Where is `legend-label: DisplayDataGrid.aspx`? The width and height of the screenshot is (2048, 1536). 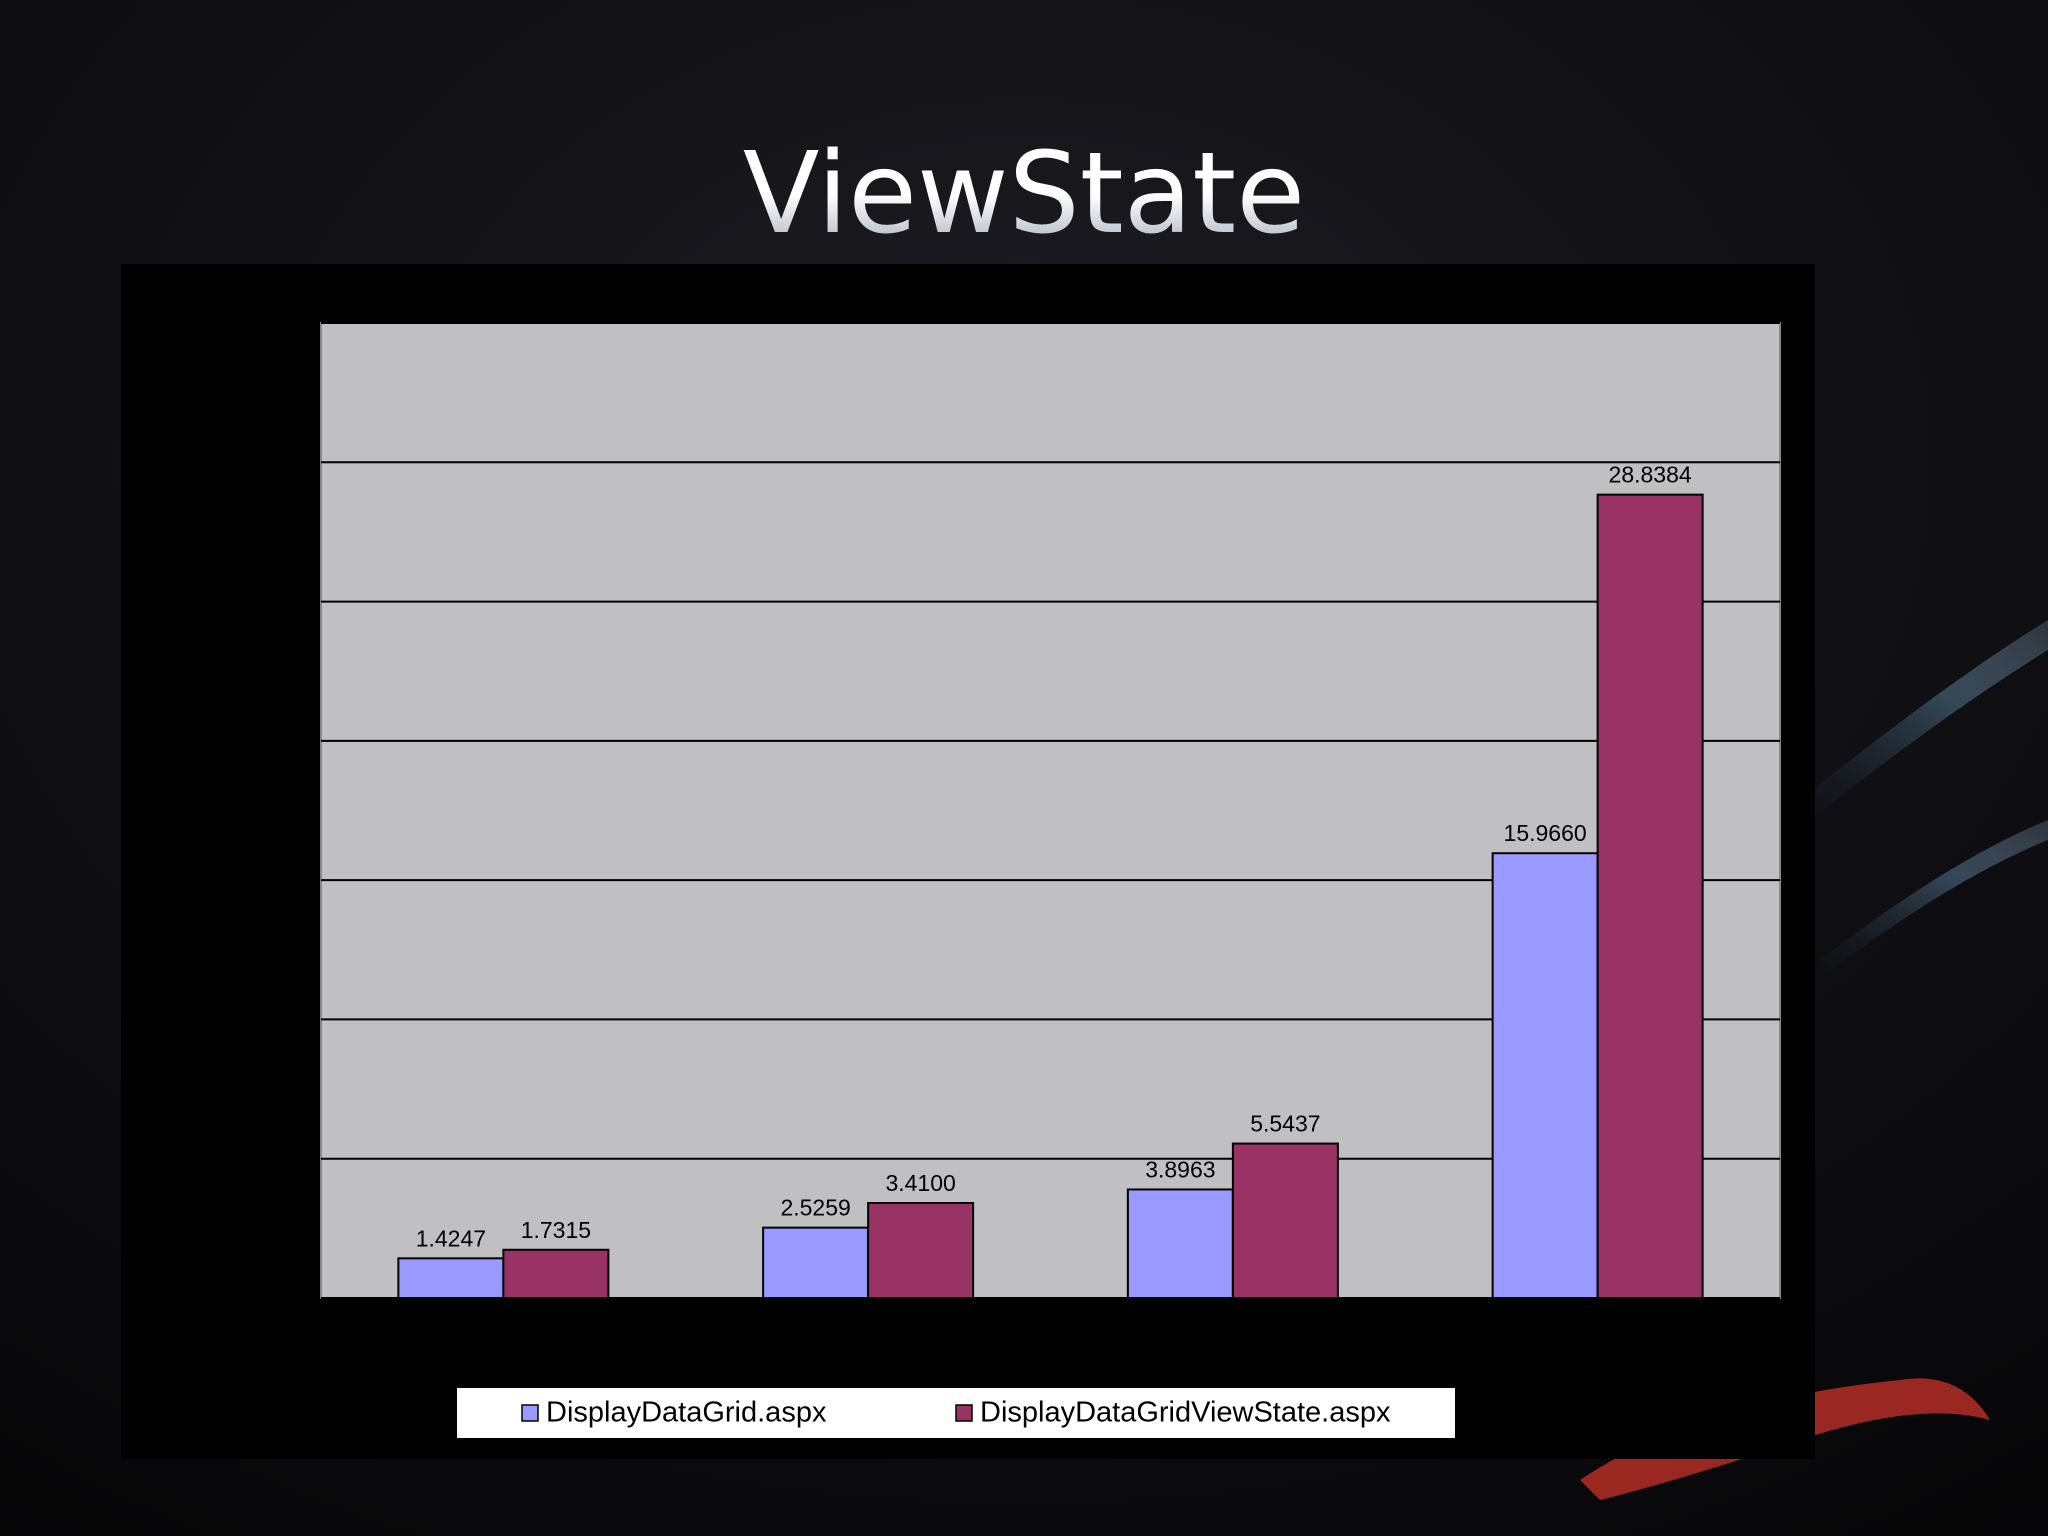 legend-label: DisplayDataGrid.aspx is located at coordinates (686, 1413).